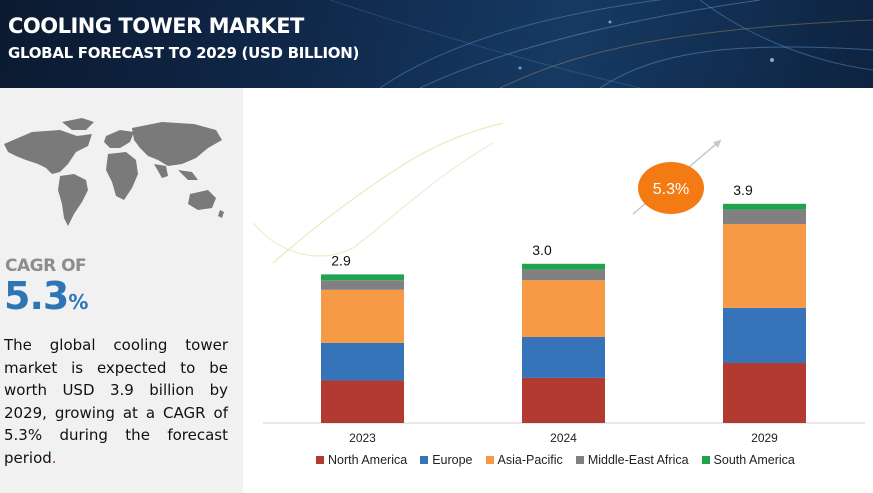 The height and width of the screenshot is (493, 873). Describe the element at coordinates (36, 296) in the screenshot. I see `cagr-number: 5.3` at that location.